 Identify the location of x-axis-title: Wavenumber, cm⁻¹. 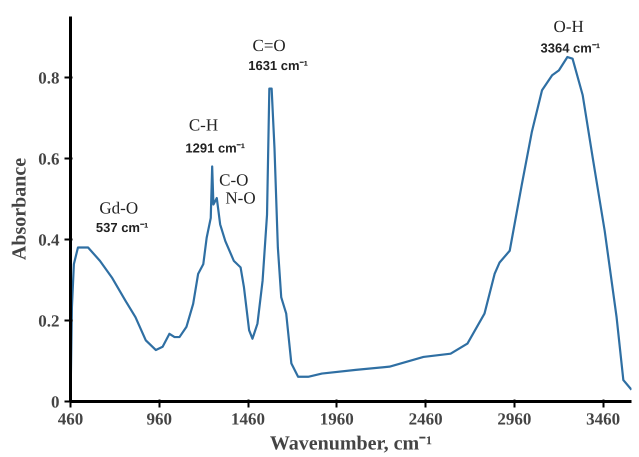
(351, 443).